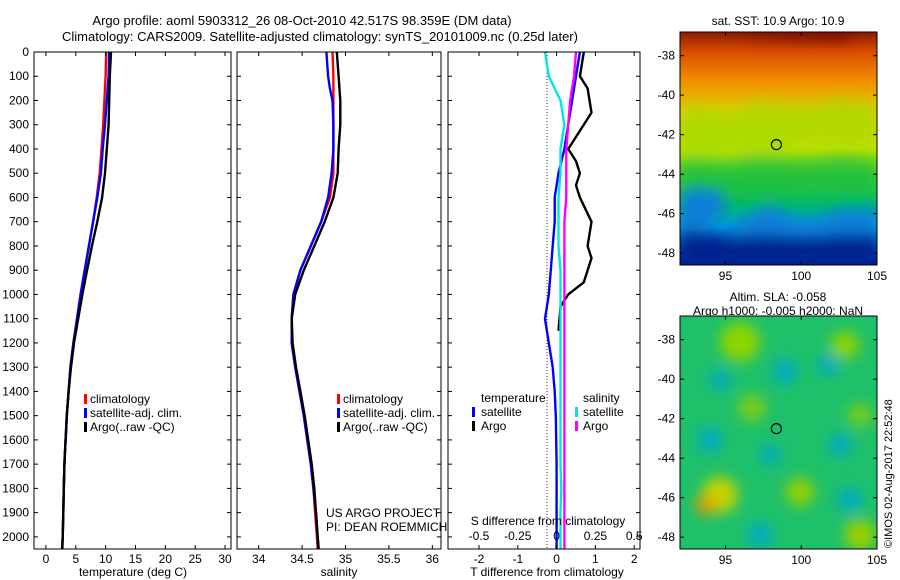 Image resolution: width=900 pixels, height=580 pixels. Describe the element at coordinates (433, 559) in the screenshot. I see `x-tick-label: 36` at that location.